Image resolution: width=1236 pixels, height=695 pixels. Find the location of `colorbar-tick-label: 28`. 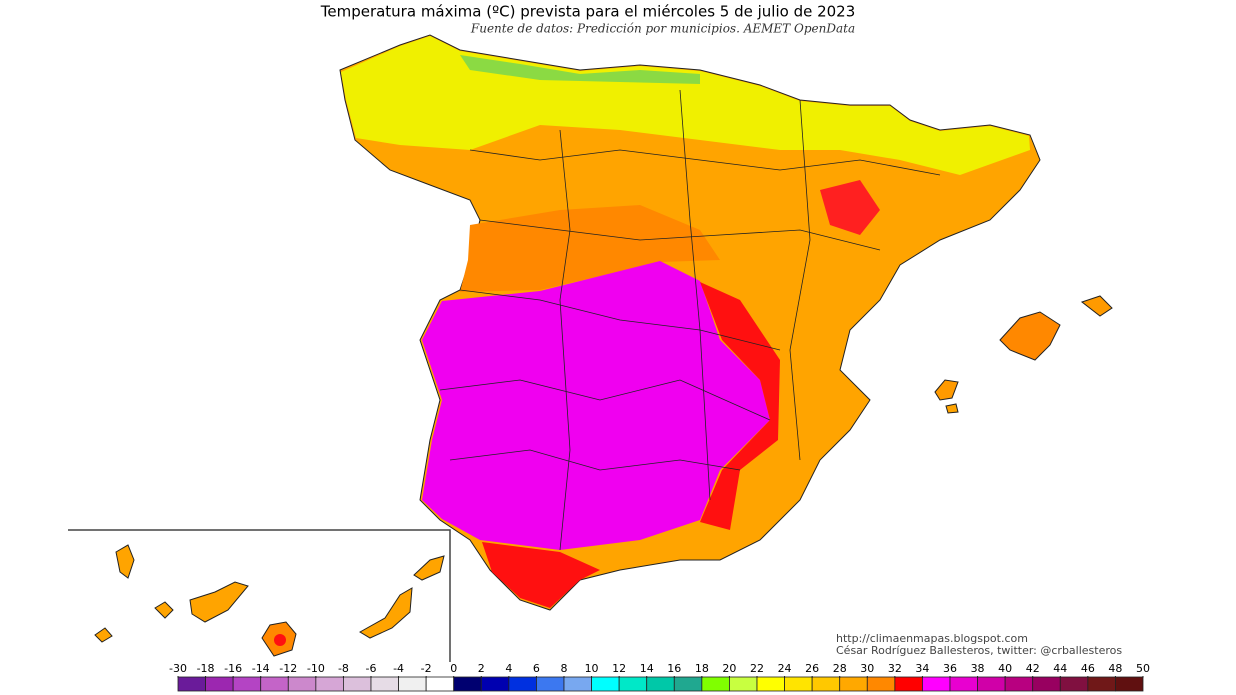

colorbar-tick-label: 28 is located at coordinates (840, 668).